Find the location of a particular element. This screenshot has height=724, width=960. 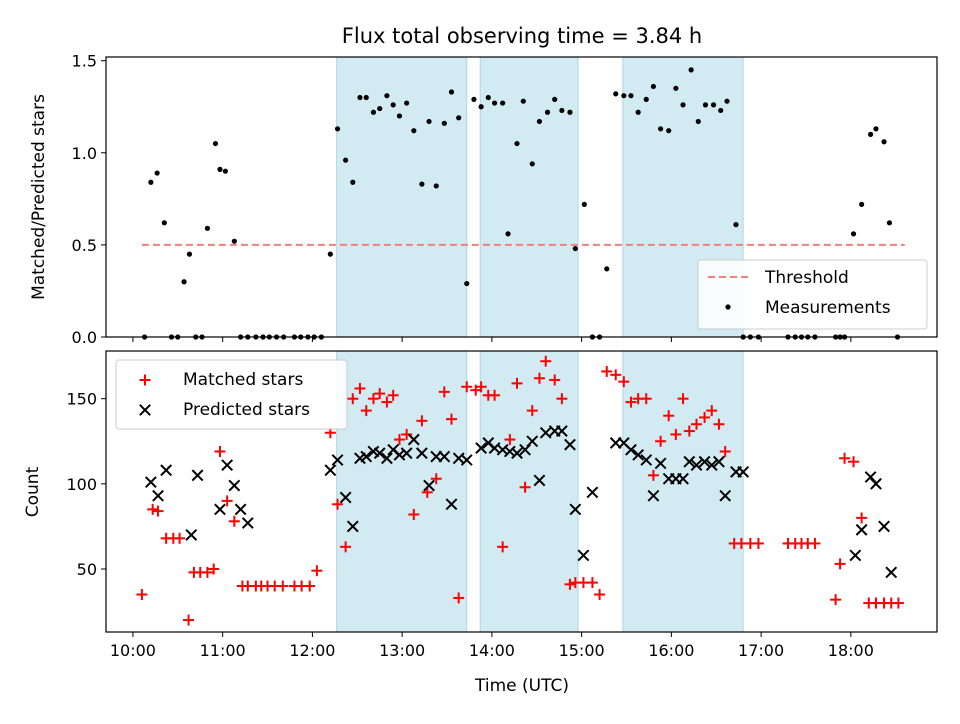

legend-matched-marker is located at coordinates (145, 380).